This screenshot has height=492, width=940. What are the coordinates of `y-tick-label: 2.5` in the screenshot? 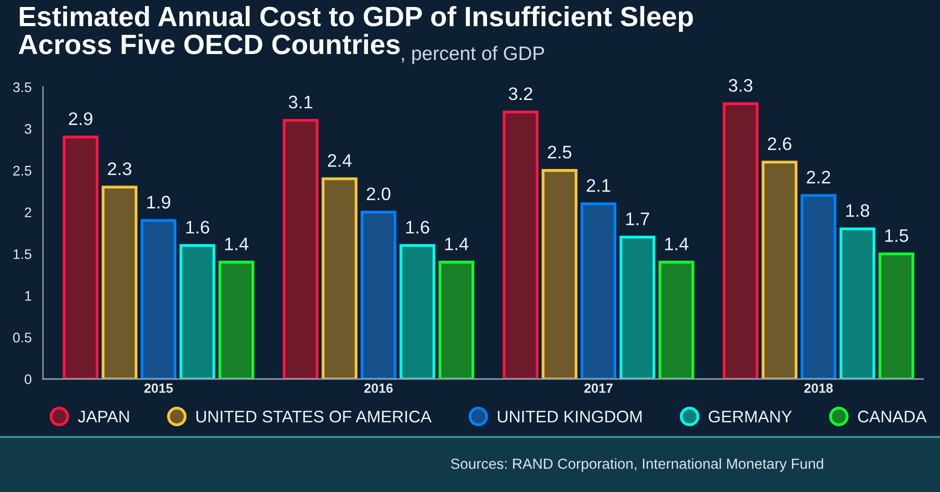 It's located at (22, 171).